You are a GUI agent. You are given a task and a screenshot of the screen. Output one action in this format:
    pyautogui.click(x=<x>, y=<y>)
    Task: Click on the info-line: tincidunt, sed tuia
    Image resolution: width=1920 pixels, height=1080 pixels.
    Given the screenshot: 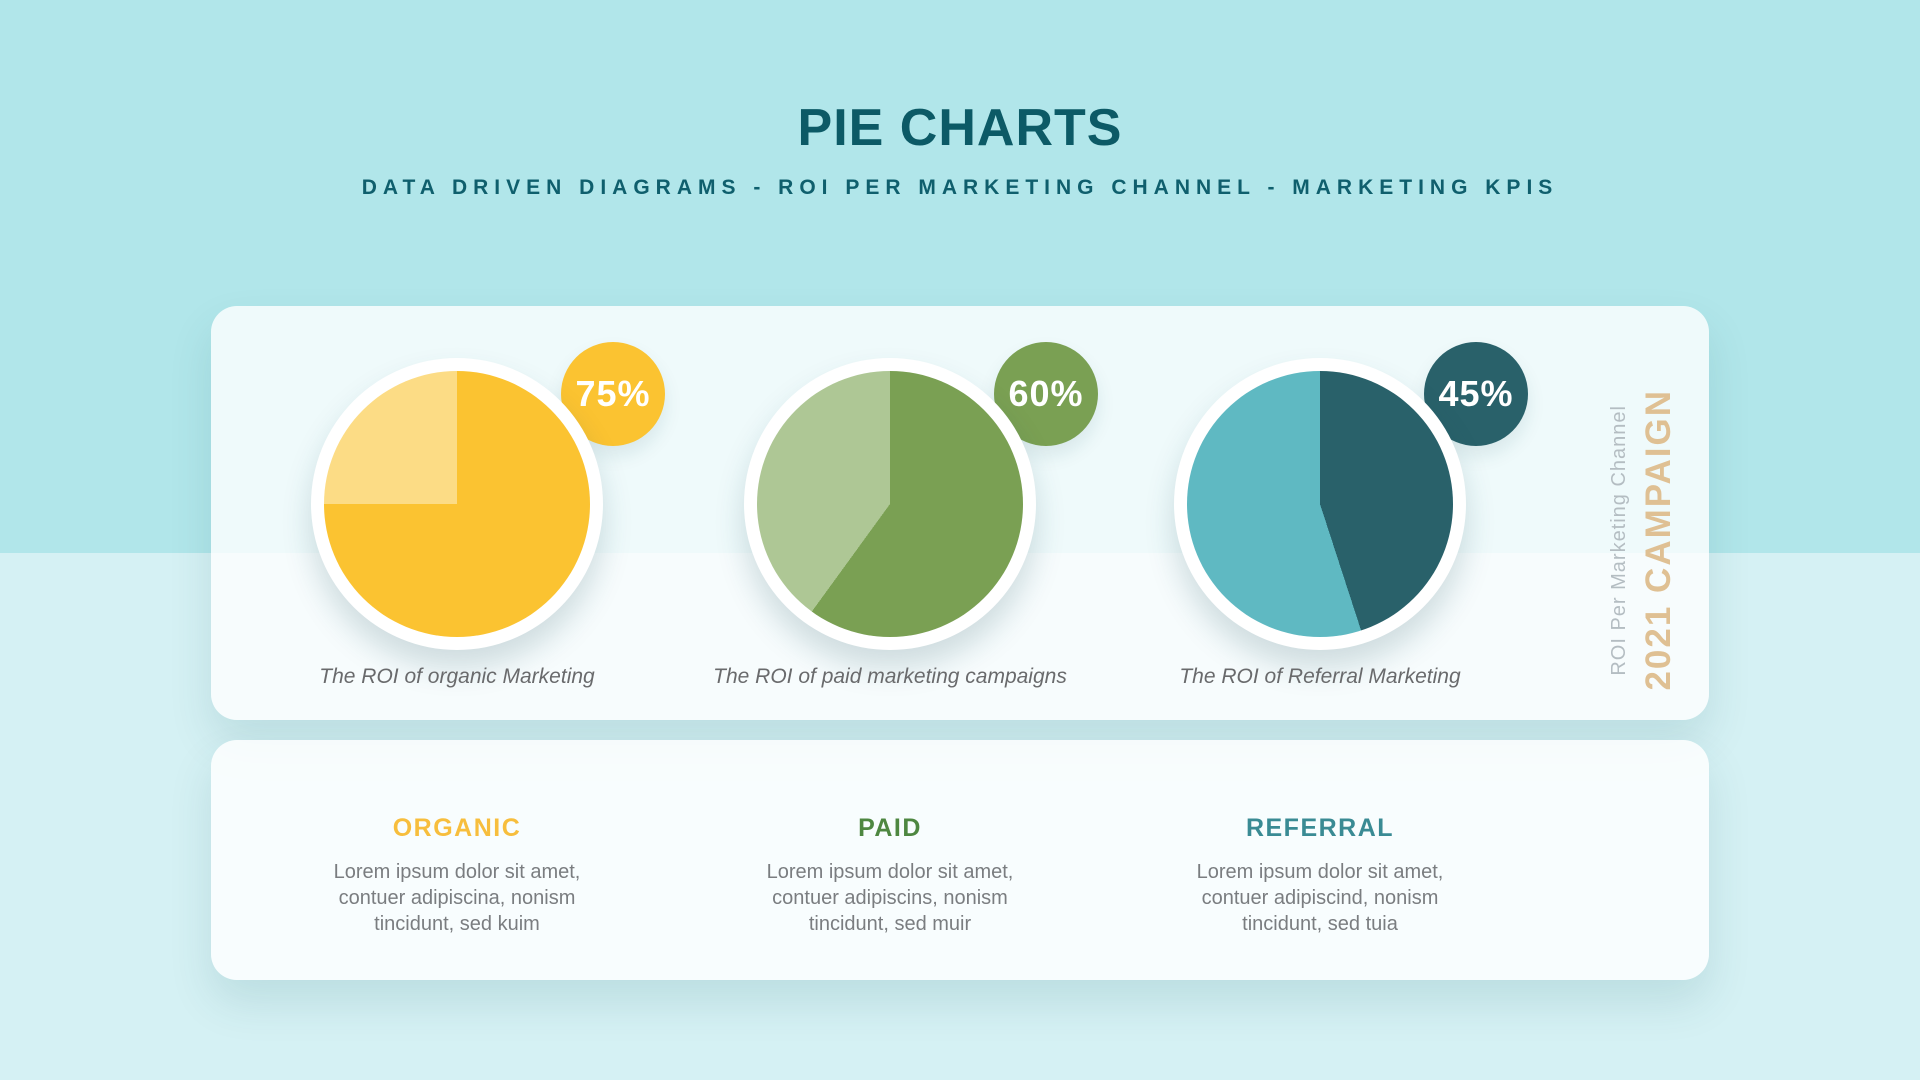 What is the action you would take?
    pyautogui.click(x=1320, y=924)
    